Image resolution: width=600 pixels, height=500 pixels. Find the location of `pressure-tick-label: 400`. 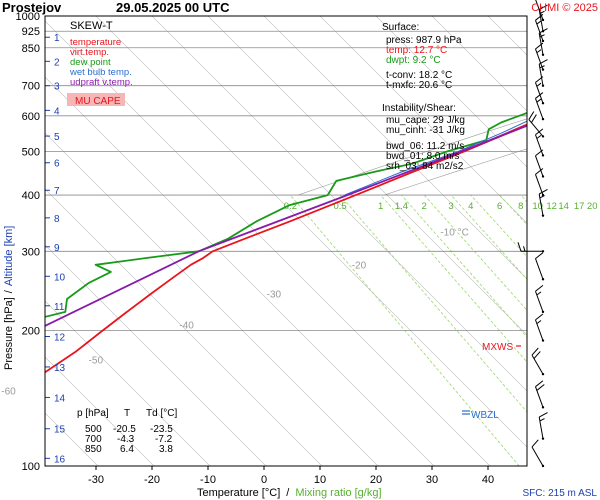

pressure-tick-label: 400 is located at coordinates (31, 196).